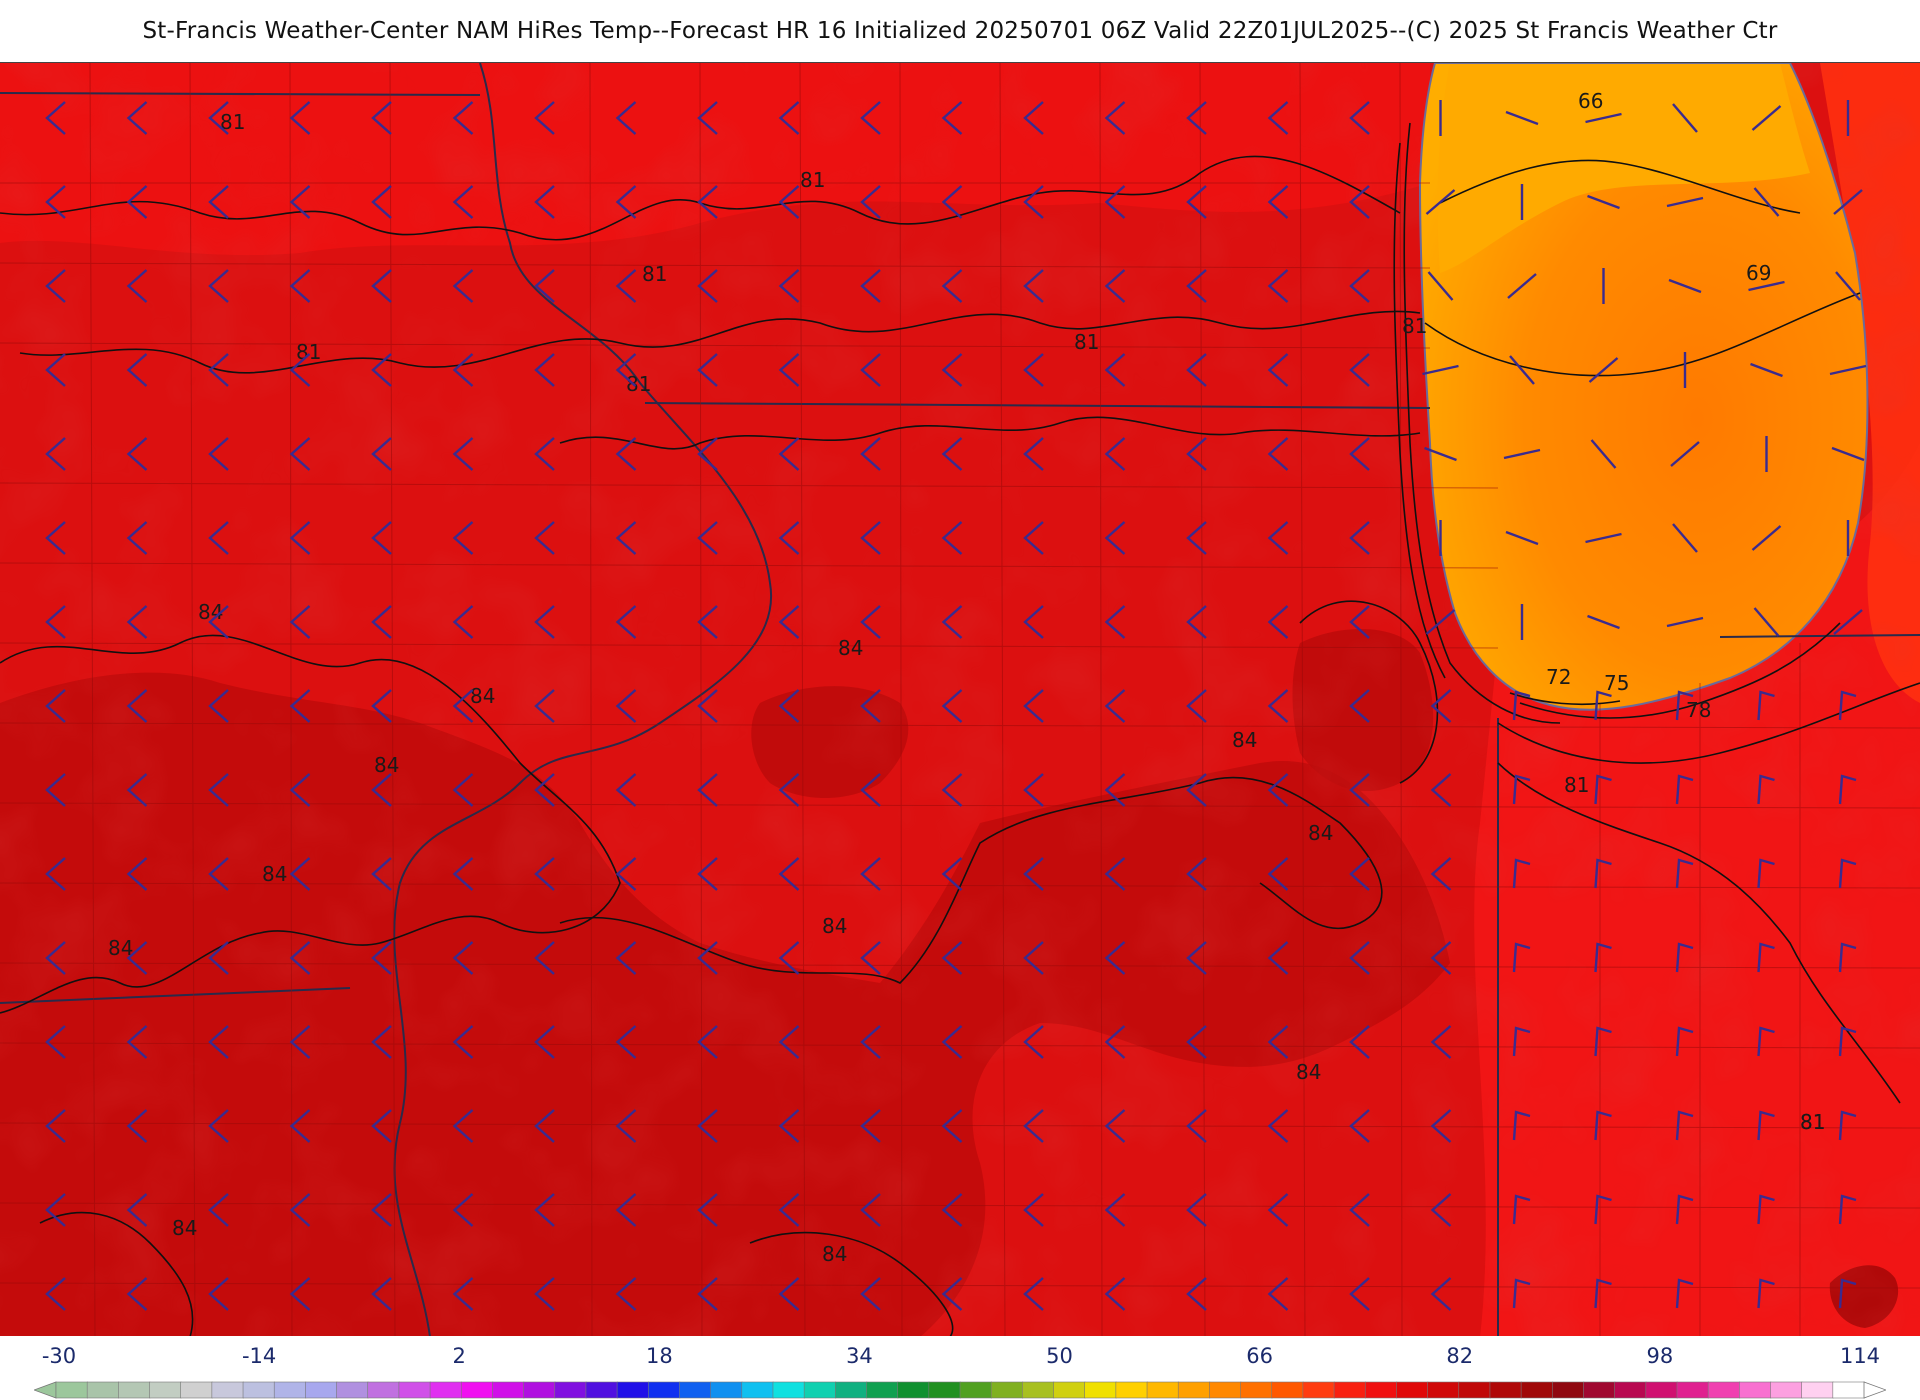 Image resolution: width=1920 pixels, height=1400 pixels. What do you see at coordinates (45, 1390) in the screenshot?
I see `legend-min-arrow` at bounding box center [45, 1390].